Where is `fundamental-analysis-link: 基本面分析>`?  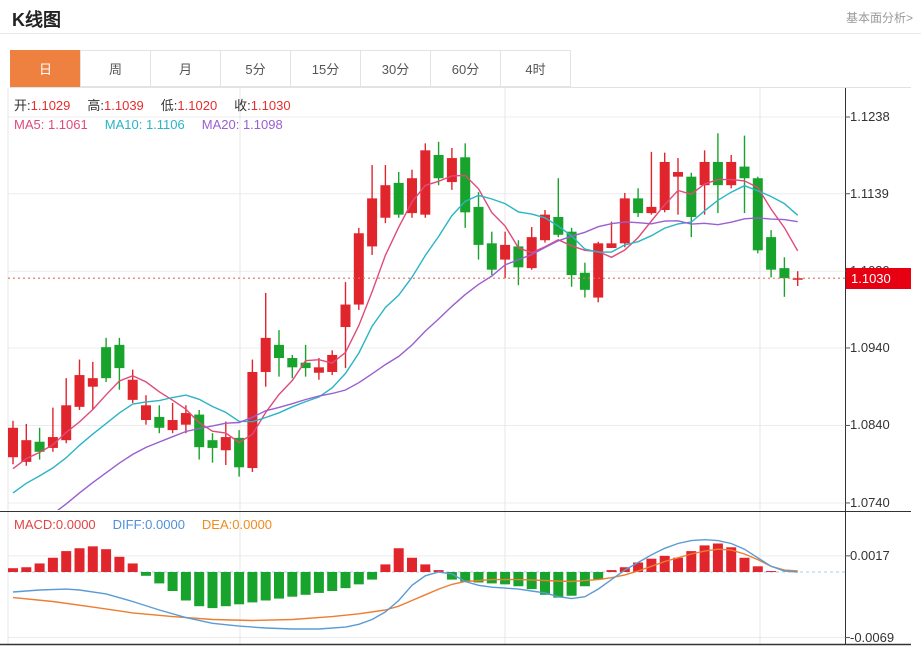 fundamental-analysis-link: 基本面分析> is located at coordinates (879, 18).